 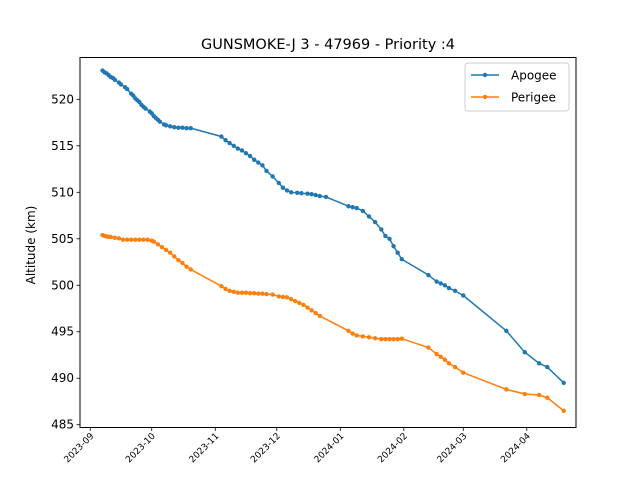 I want to click on chart-title: GUNSMOKE-J 3 - 47969 - Priority :4, so click(x=328, y=45).